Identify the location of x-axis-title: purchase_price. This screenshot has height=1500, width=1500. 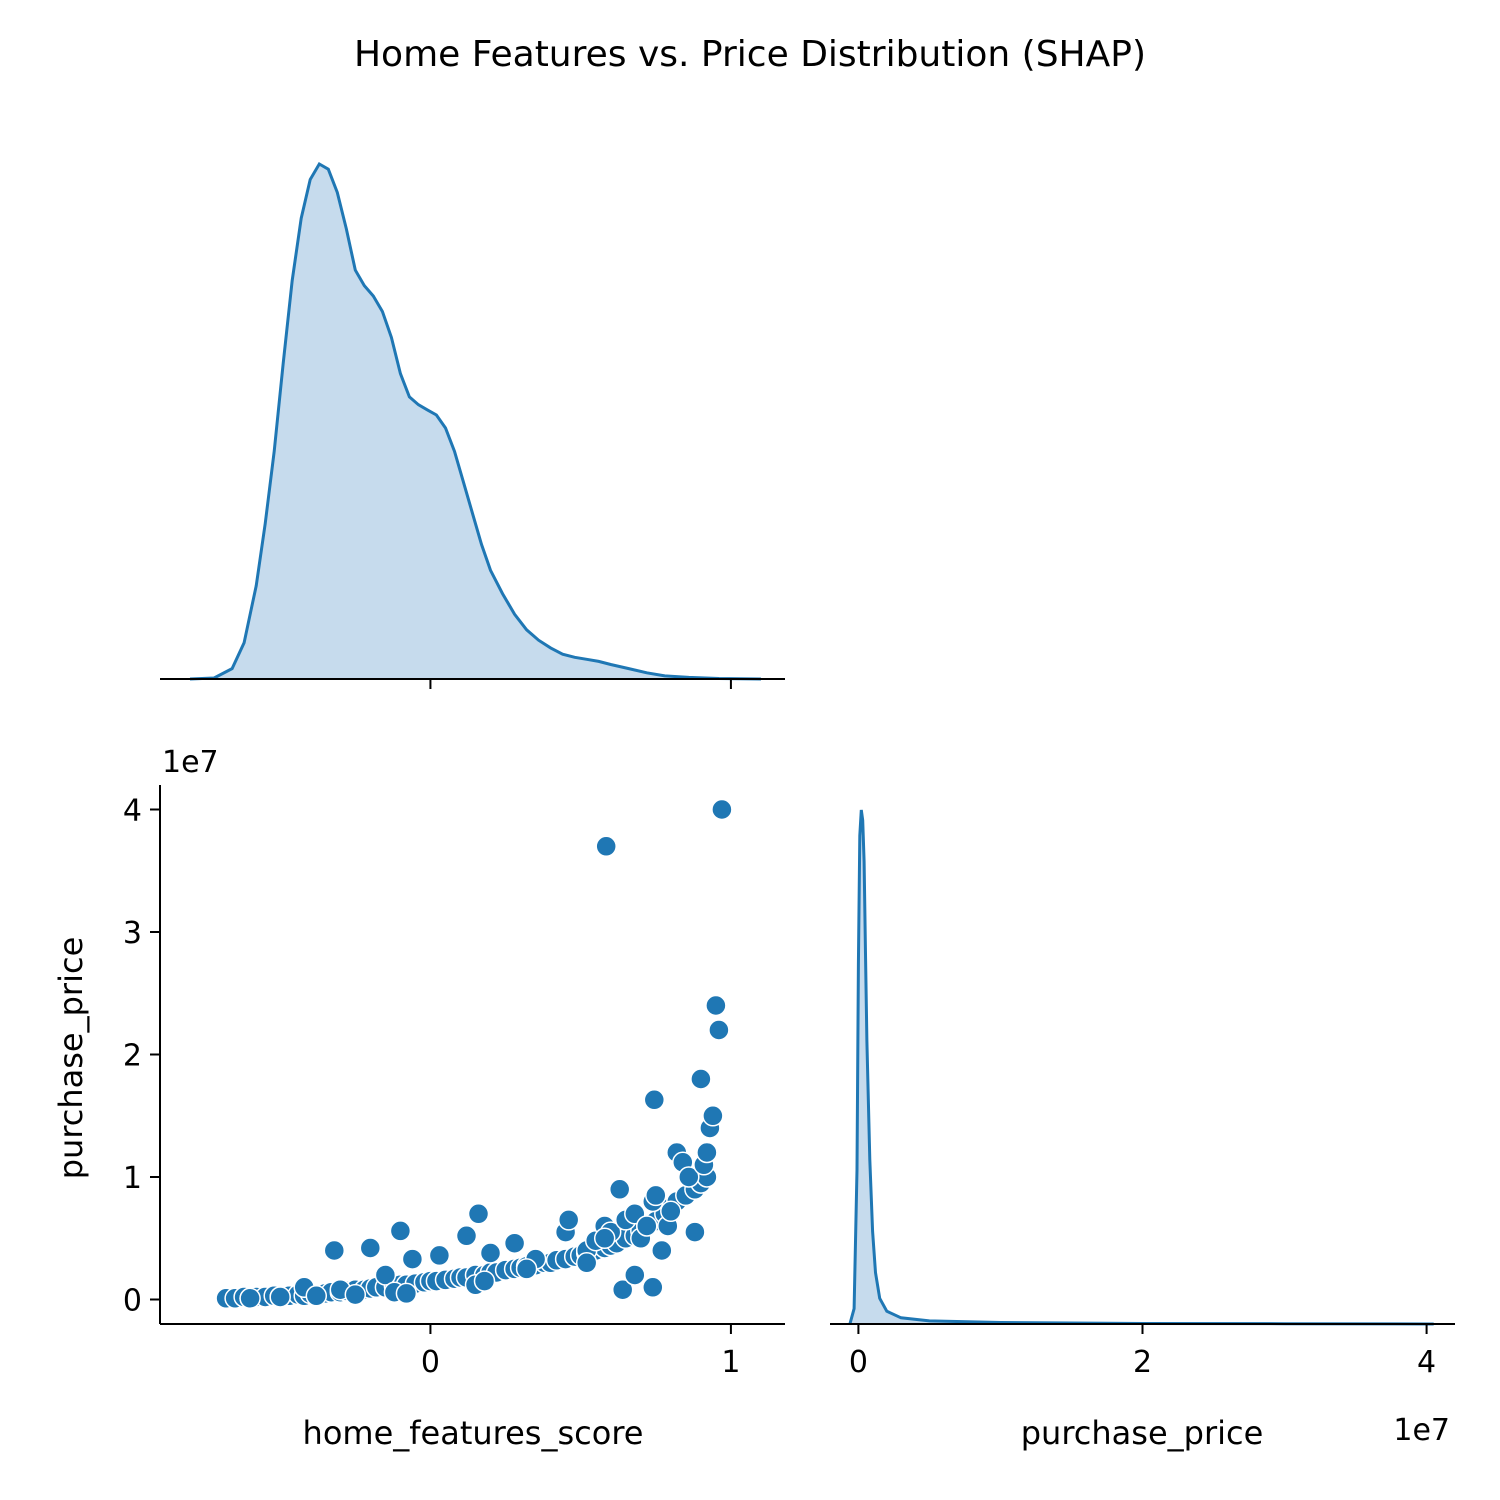
(1142, 1433).